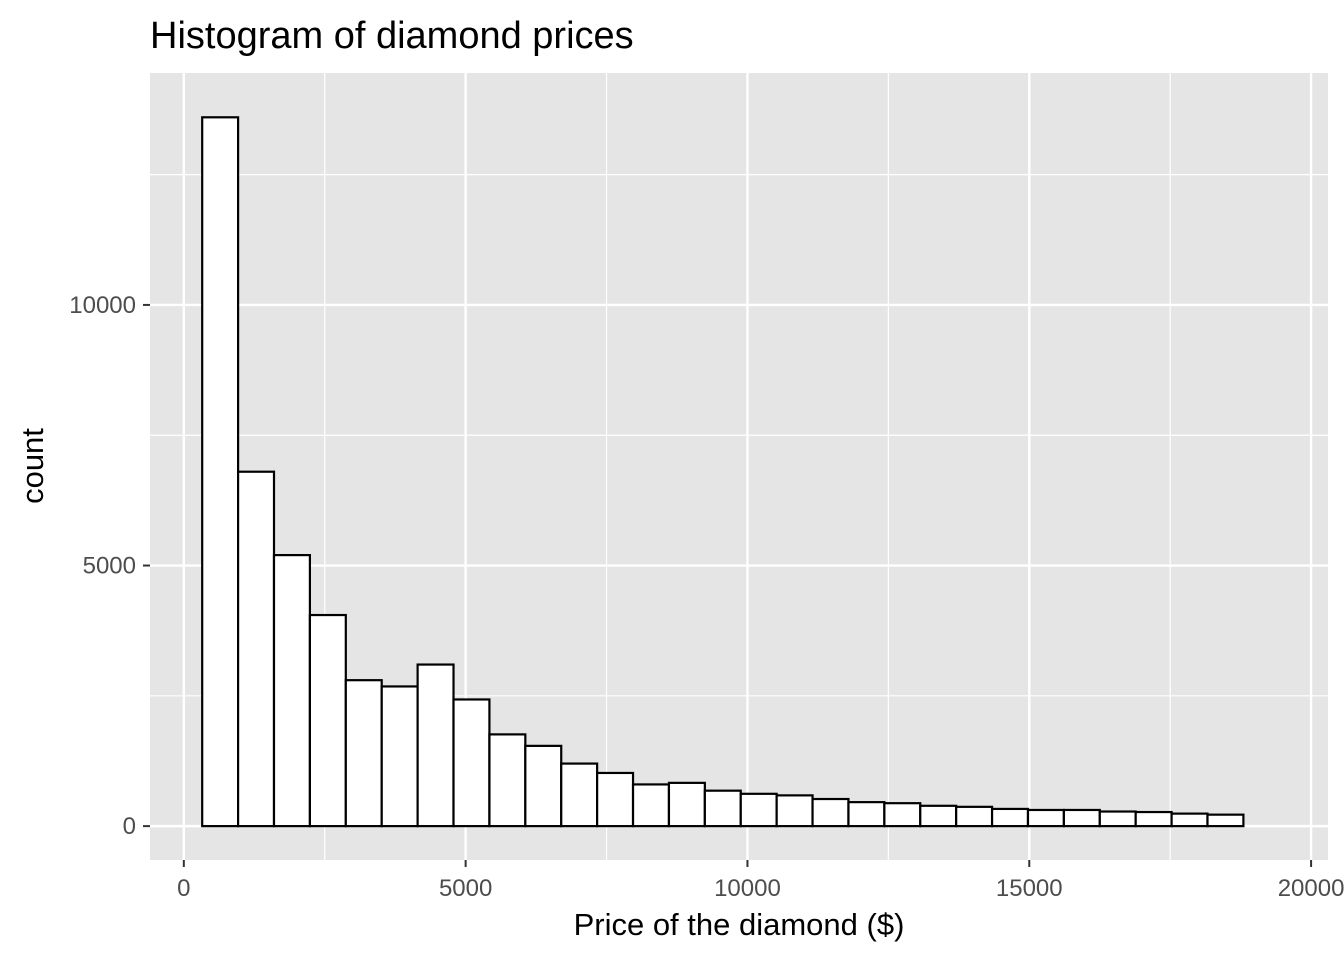  I want to click on x-axis: 0 5000 10000 15000 20000, so click(760, 881).